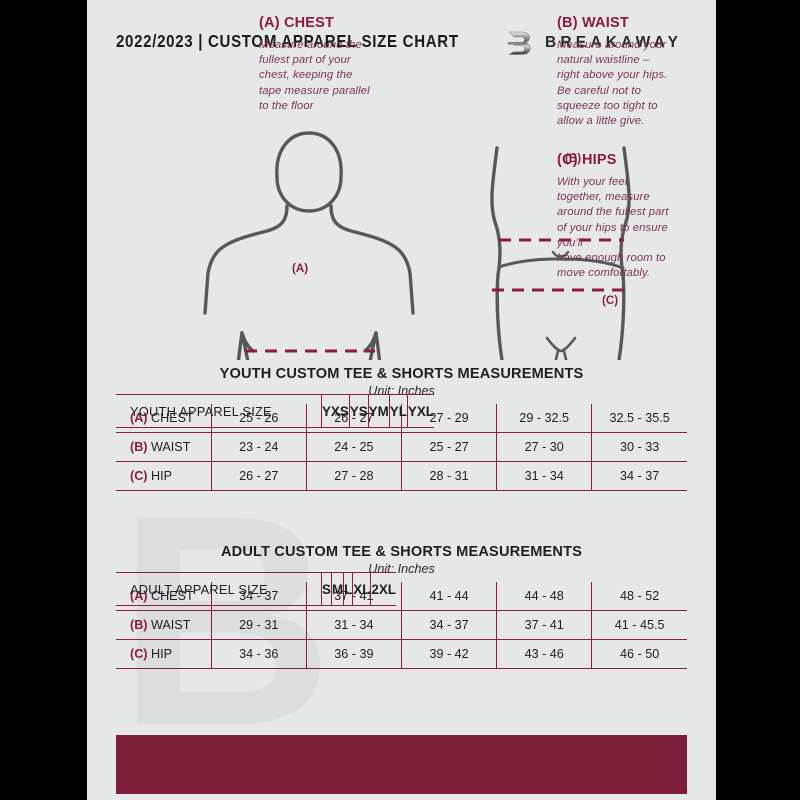 Image resolution: width=800 pixels, height=800 pixels. What do you see at coordinates (607, 105) in the screenshot?
I see `callout-line: squeeze too tight to` at bounding box center [607, 105].